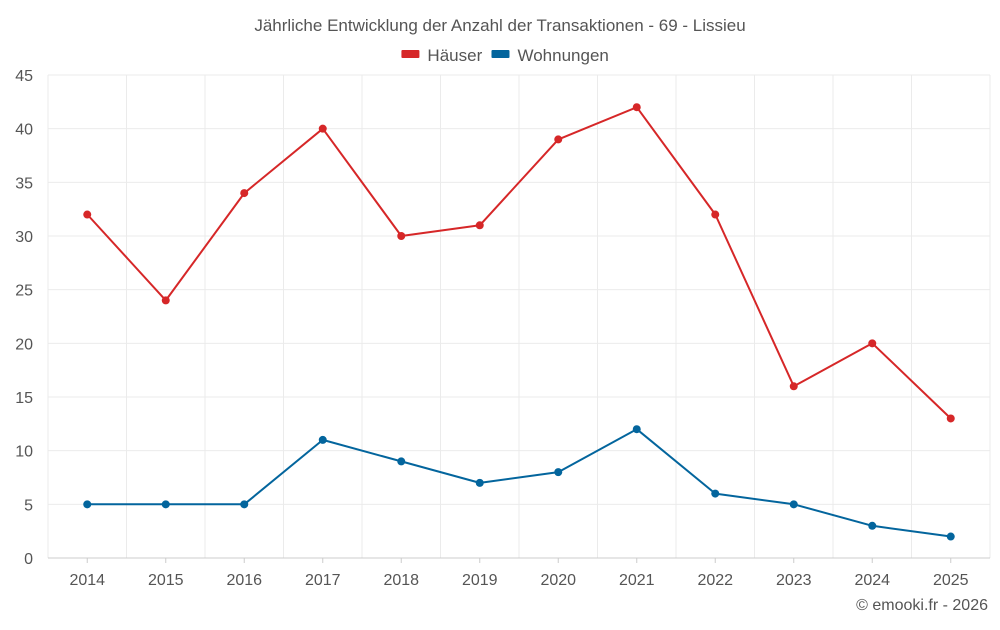 This screenshot has height=630, width=1000. What do you see at coordinates (166, 580) in the screenshot?
I see `x-tick-label: 2015` at bounding box center [166, 580].